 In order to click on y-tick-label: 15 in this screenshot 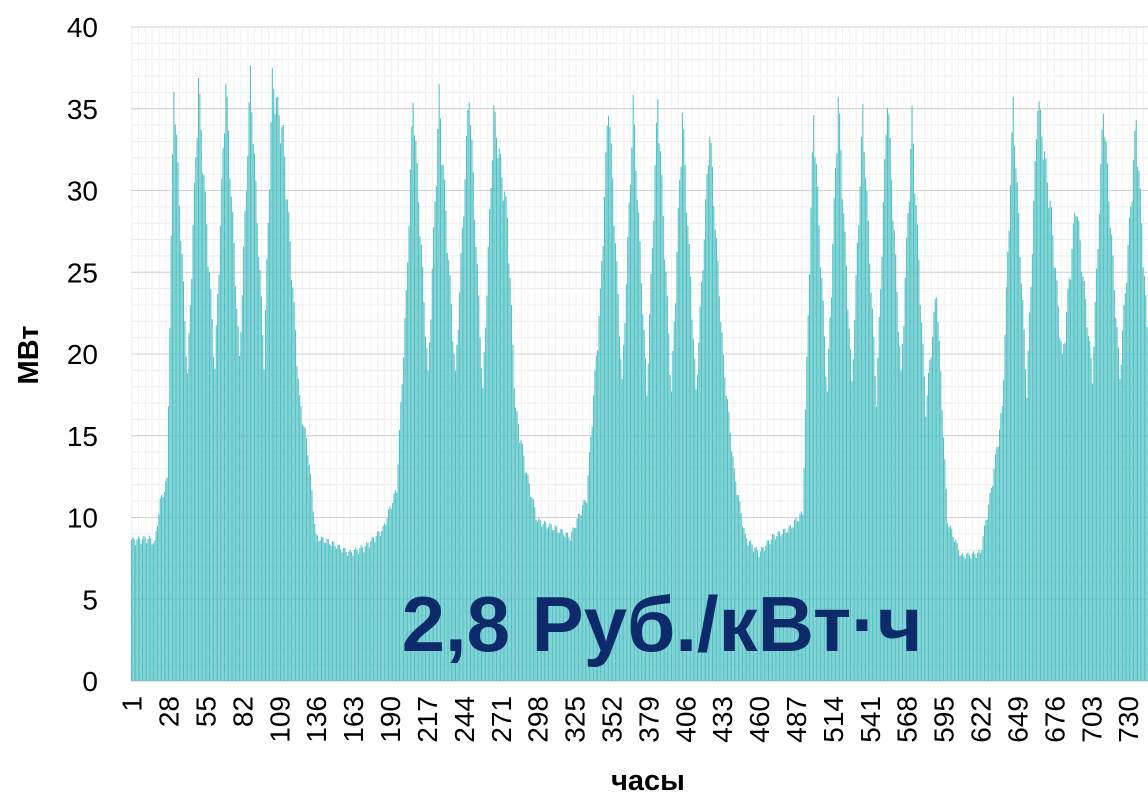, I will do `click(82, 436)`.